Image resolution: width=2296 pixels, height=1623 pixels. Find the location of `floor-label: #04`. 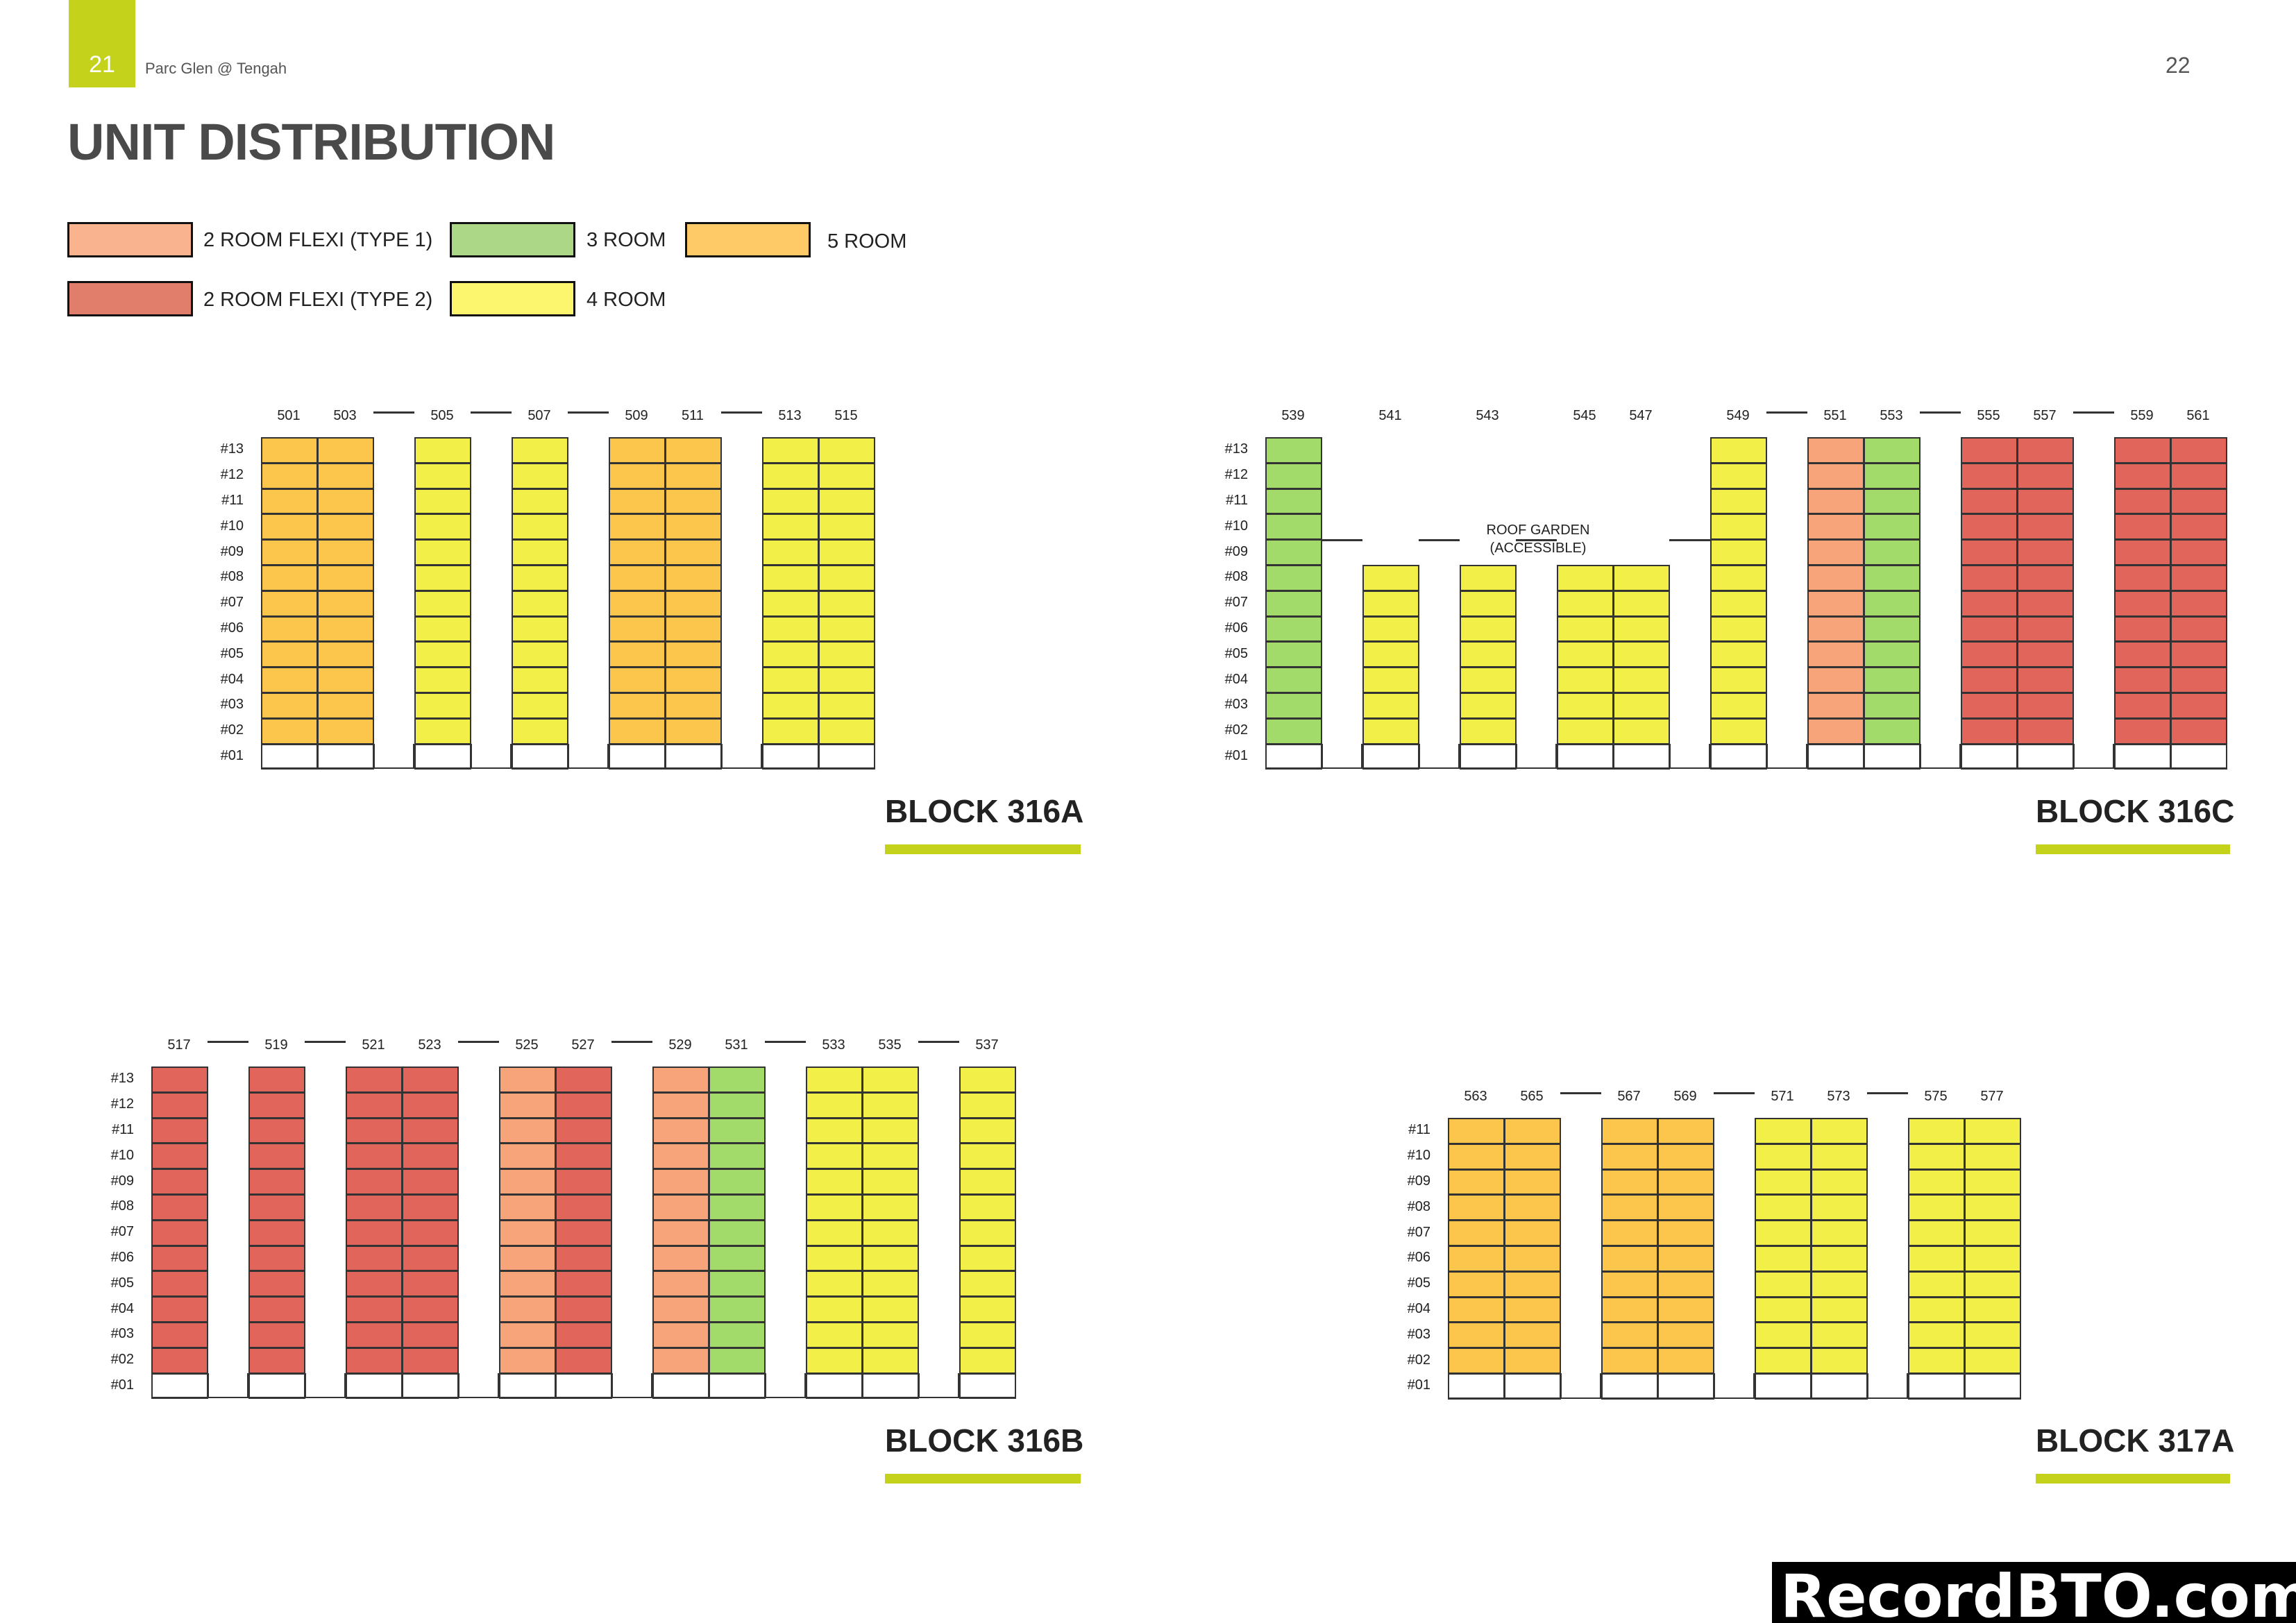

floor-label: #04 is located at coordinates (122, 1308).